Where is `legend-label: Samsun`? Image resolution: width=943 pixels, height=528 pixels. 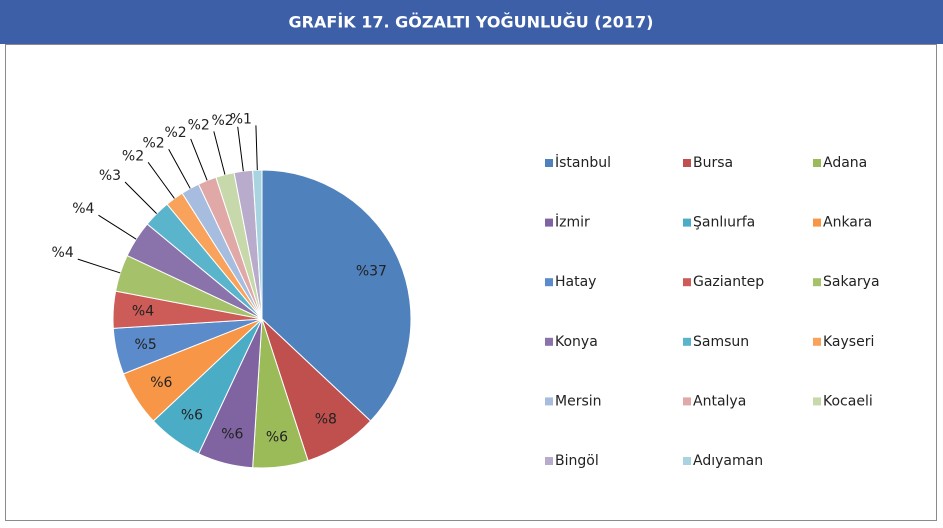
legend-label: Samsun is located at coordinates (721, 342).